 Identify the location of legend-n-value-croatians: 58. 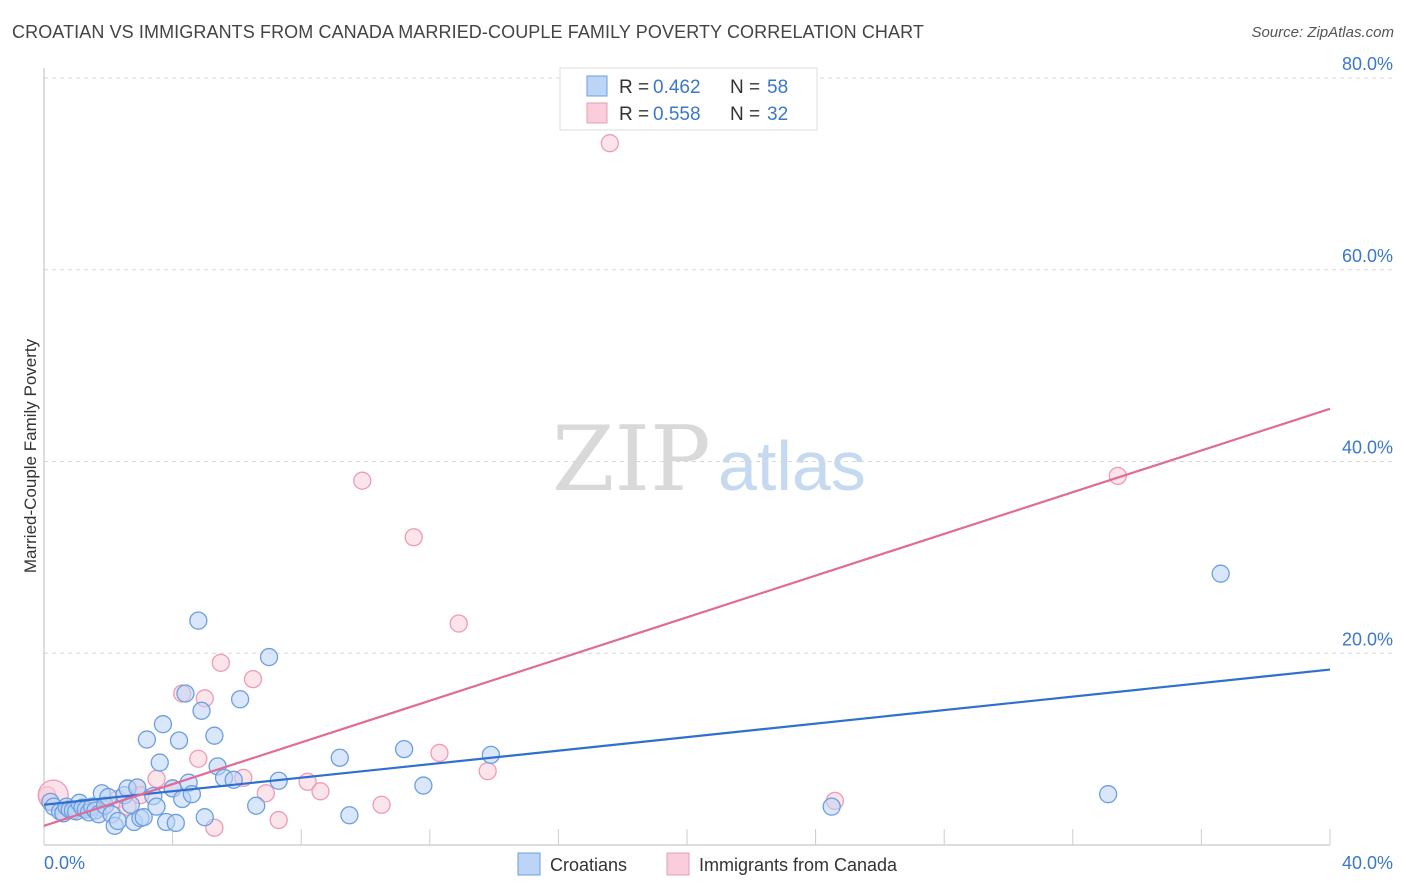
(777, 87).